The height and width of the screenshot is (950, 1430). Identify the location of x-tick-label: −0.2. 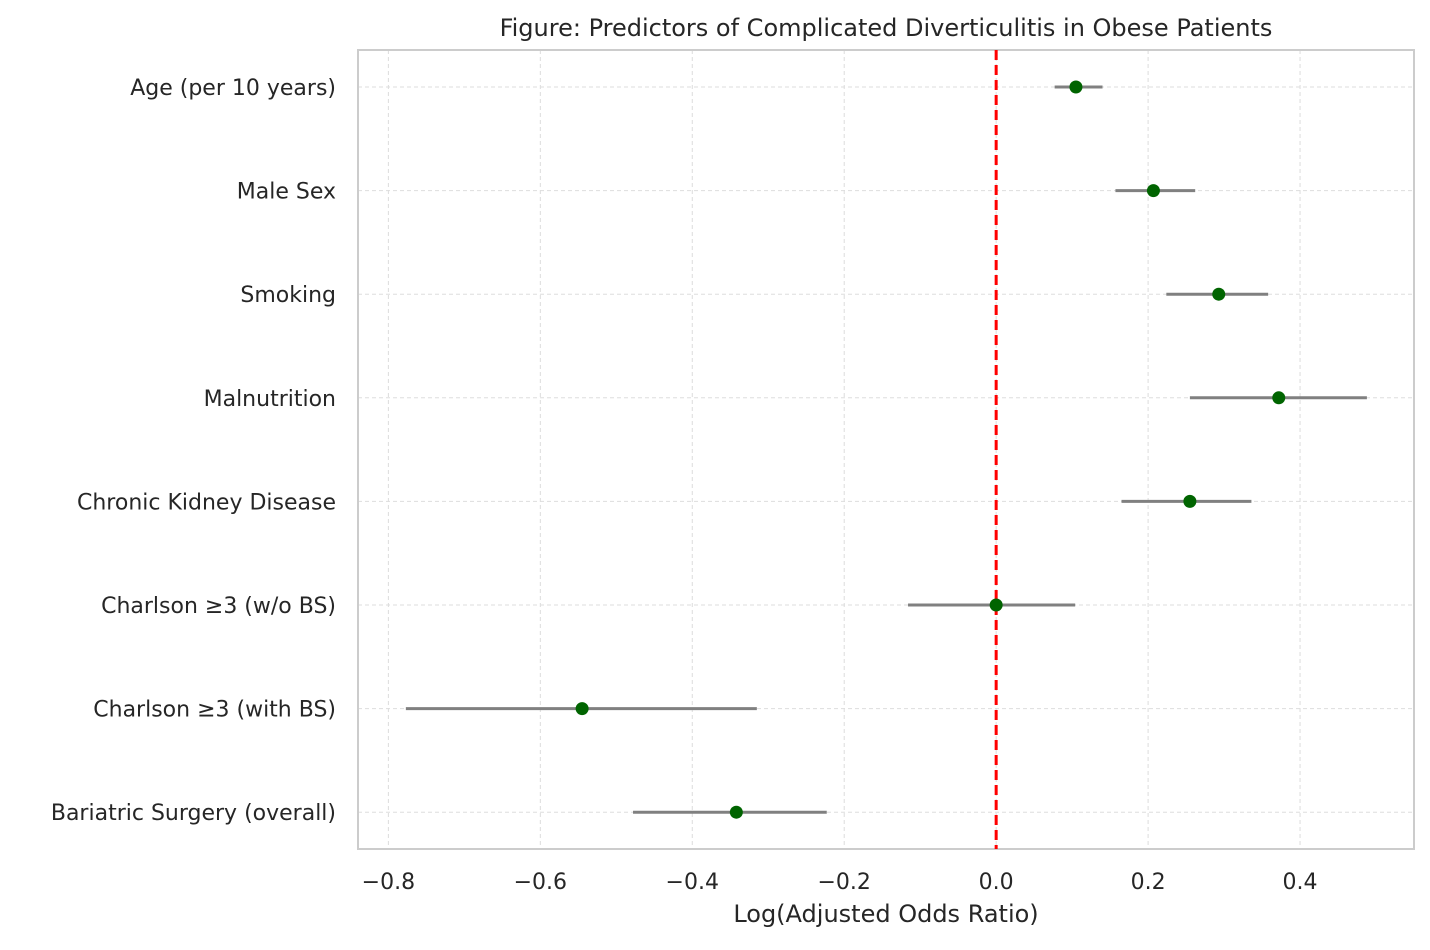
(844, 882).